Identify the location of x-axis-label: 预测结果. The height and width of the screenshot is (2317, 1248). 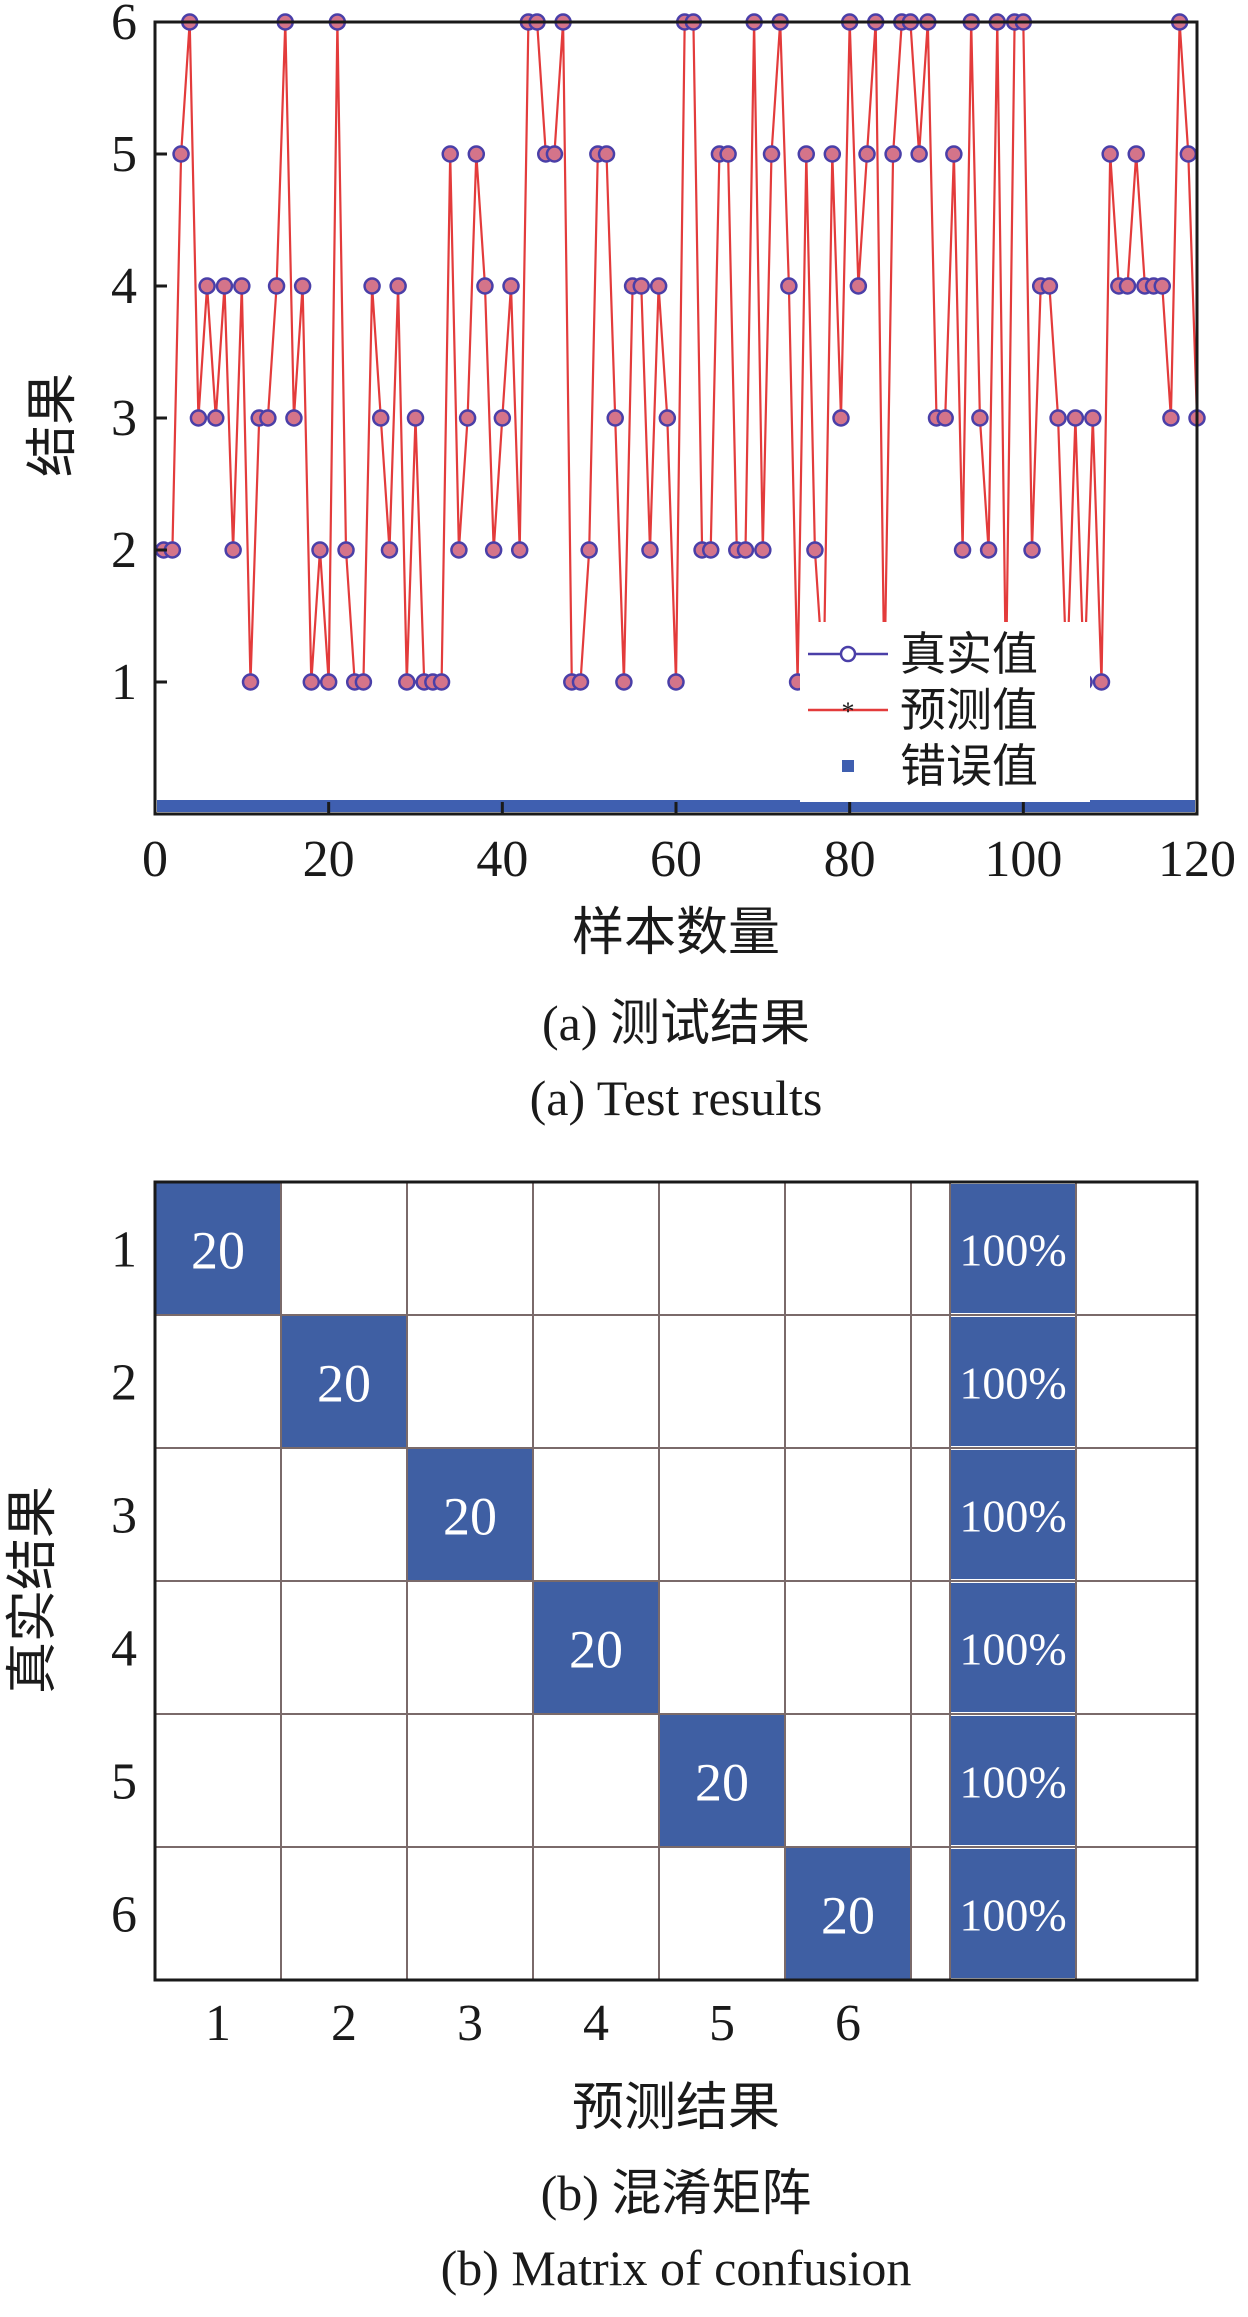
(676, 2108).